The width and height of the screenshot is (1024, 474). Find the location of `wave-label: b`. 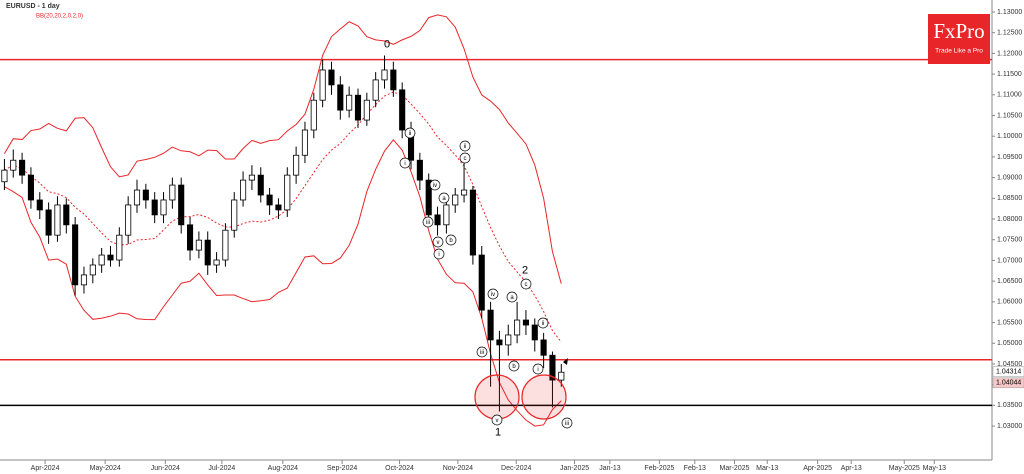

wave-label: b is located at coordinates (451, 241).